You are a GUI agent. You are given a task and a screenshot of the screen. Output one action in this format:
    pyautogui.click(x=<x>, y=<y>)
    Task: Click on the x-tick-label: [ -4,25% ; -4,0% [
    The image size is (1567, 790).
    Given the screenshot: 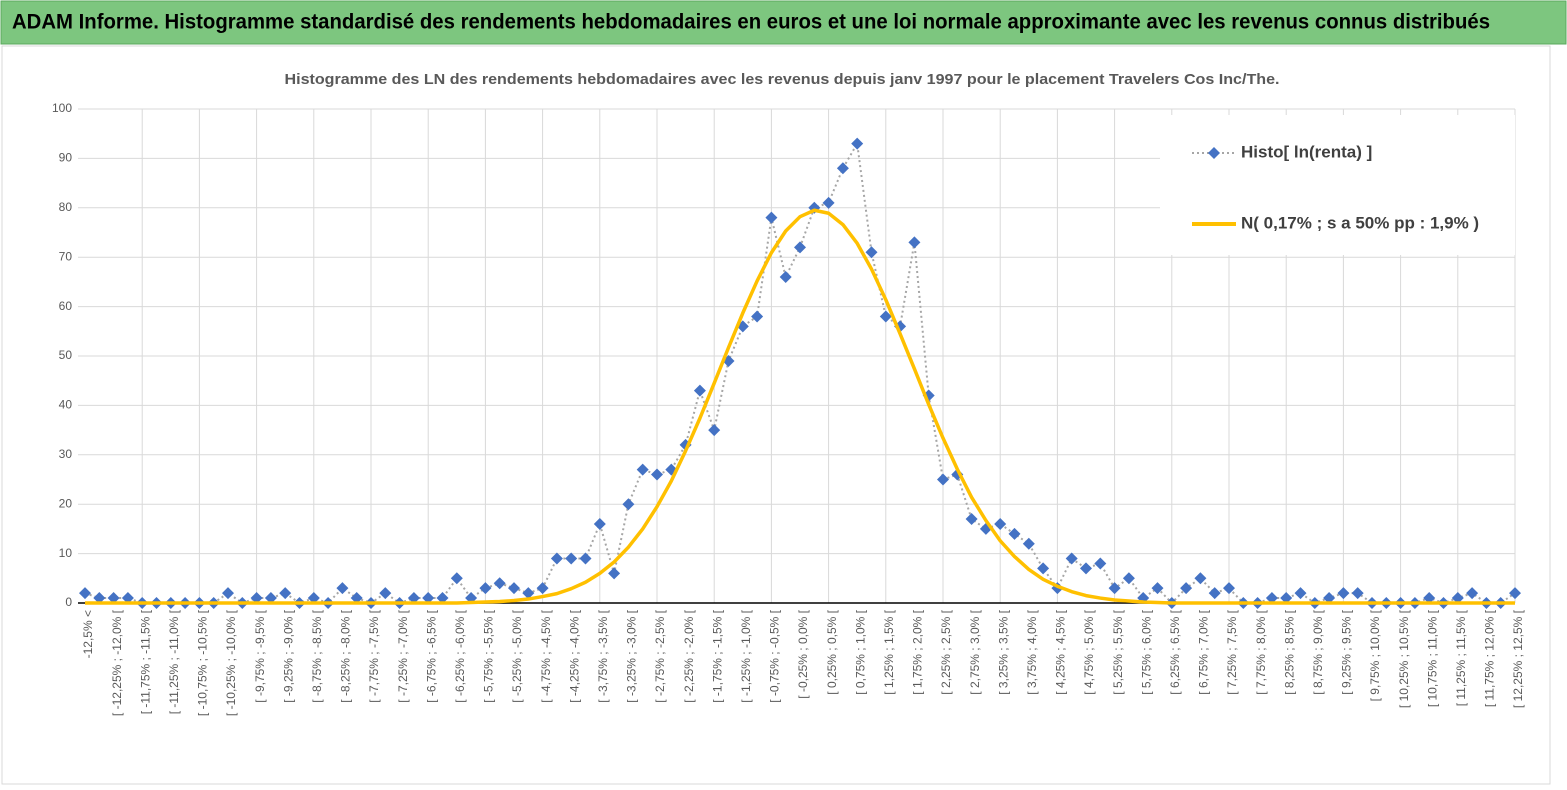 What is the action you would take?
    pyautogui.click(x=574, y=655)
    